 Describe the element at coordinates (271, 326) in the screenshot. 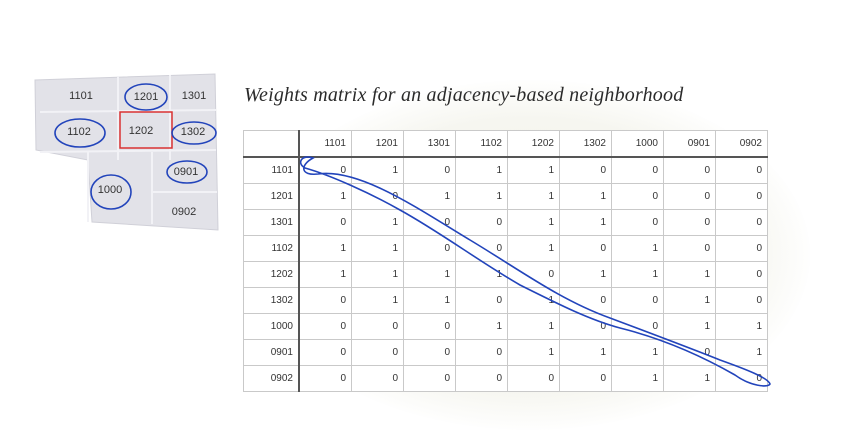

I see `row-header: 1000` at that location.